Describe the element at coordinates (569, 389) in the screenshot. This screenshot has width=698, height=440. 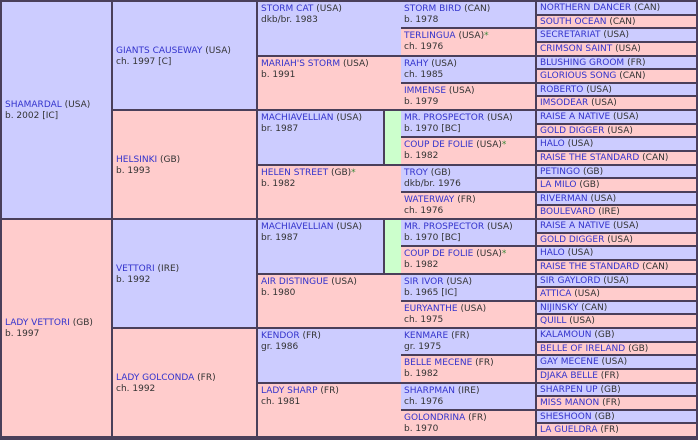
I see `horse-name-link: SHARPEN UP` at that location.